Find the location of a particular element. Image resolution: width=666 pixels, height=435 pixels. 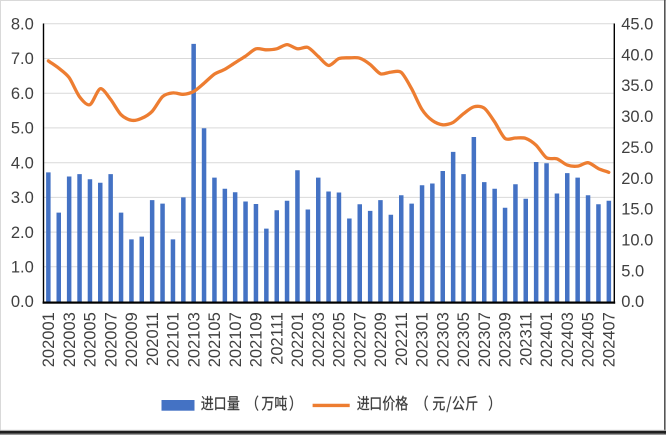

svg-text: 1.0 is located at coordinates (22, 268).